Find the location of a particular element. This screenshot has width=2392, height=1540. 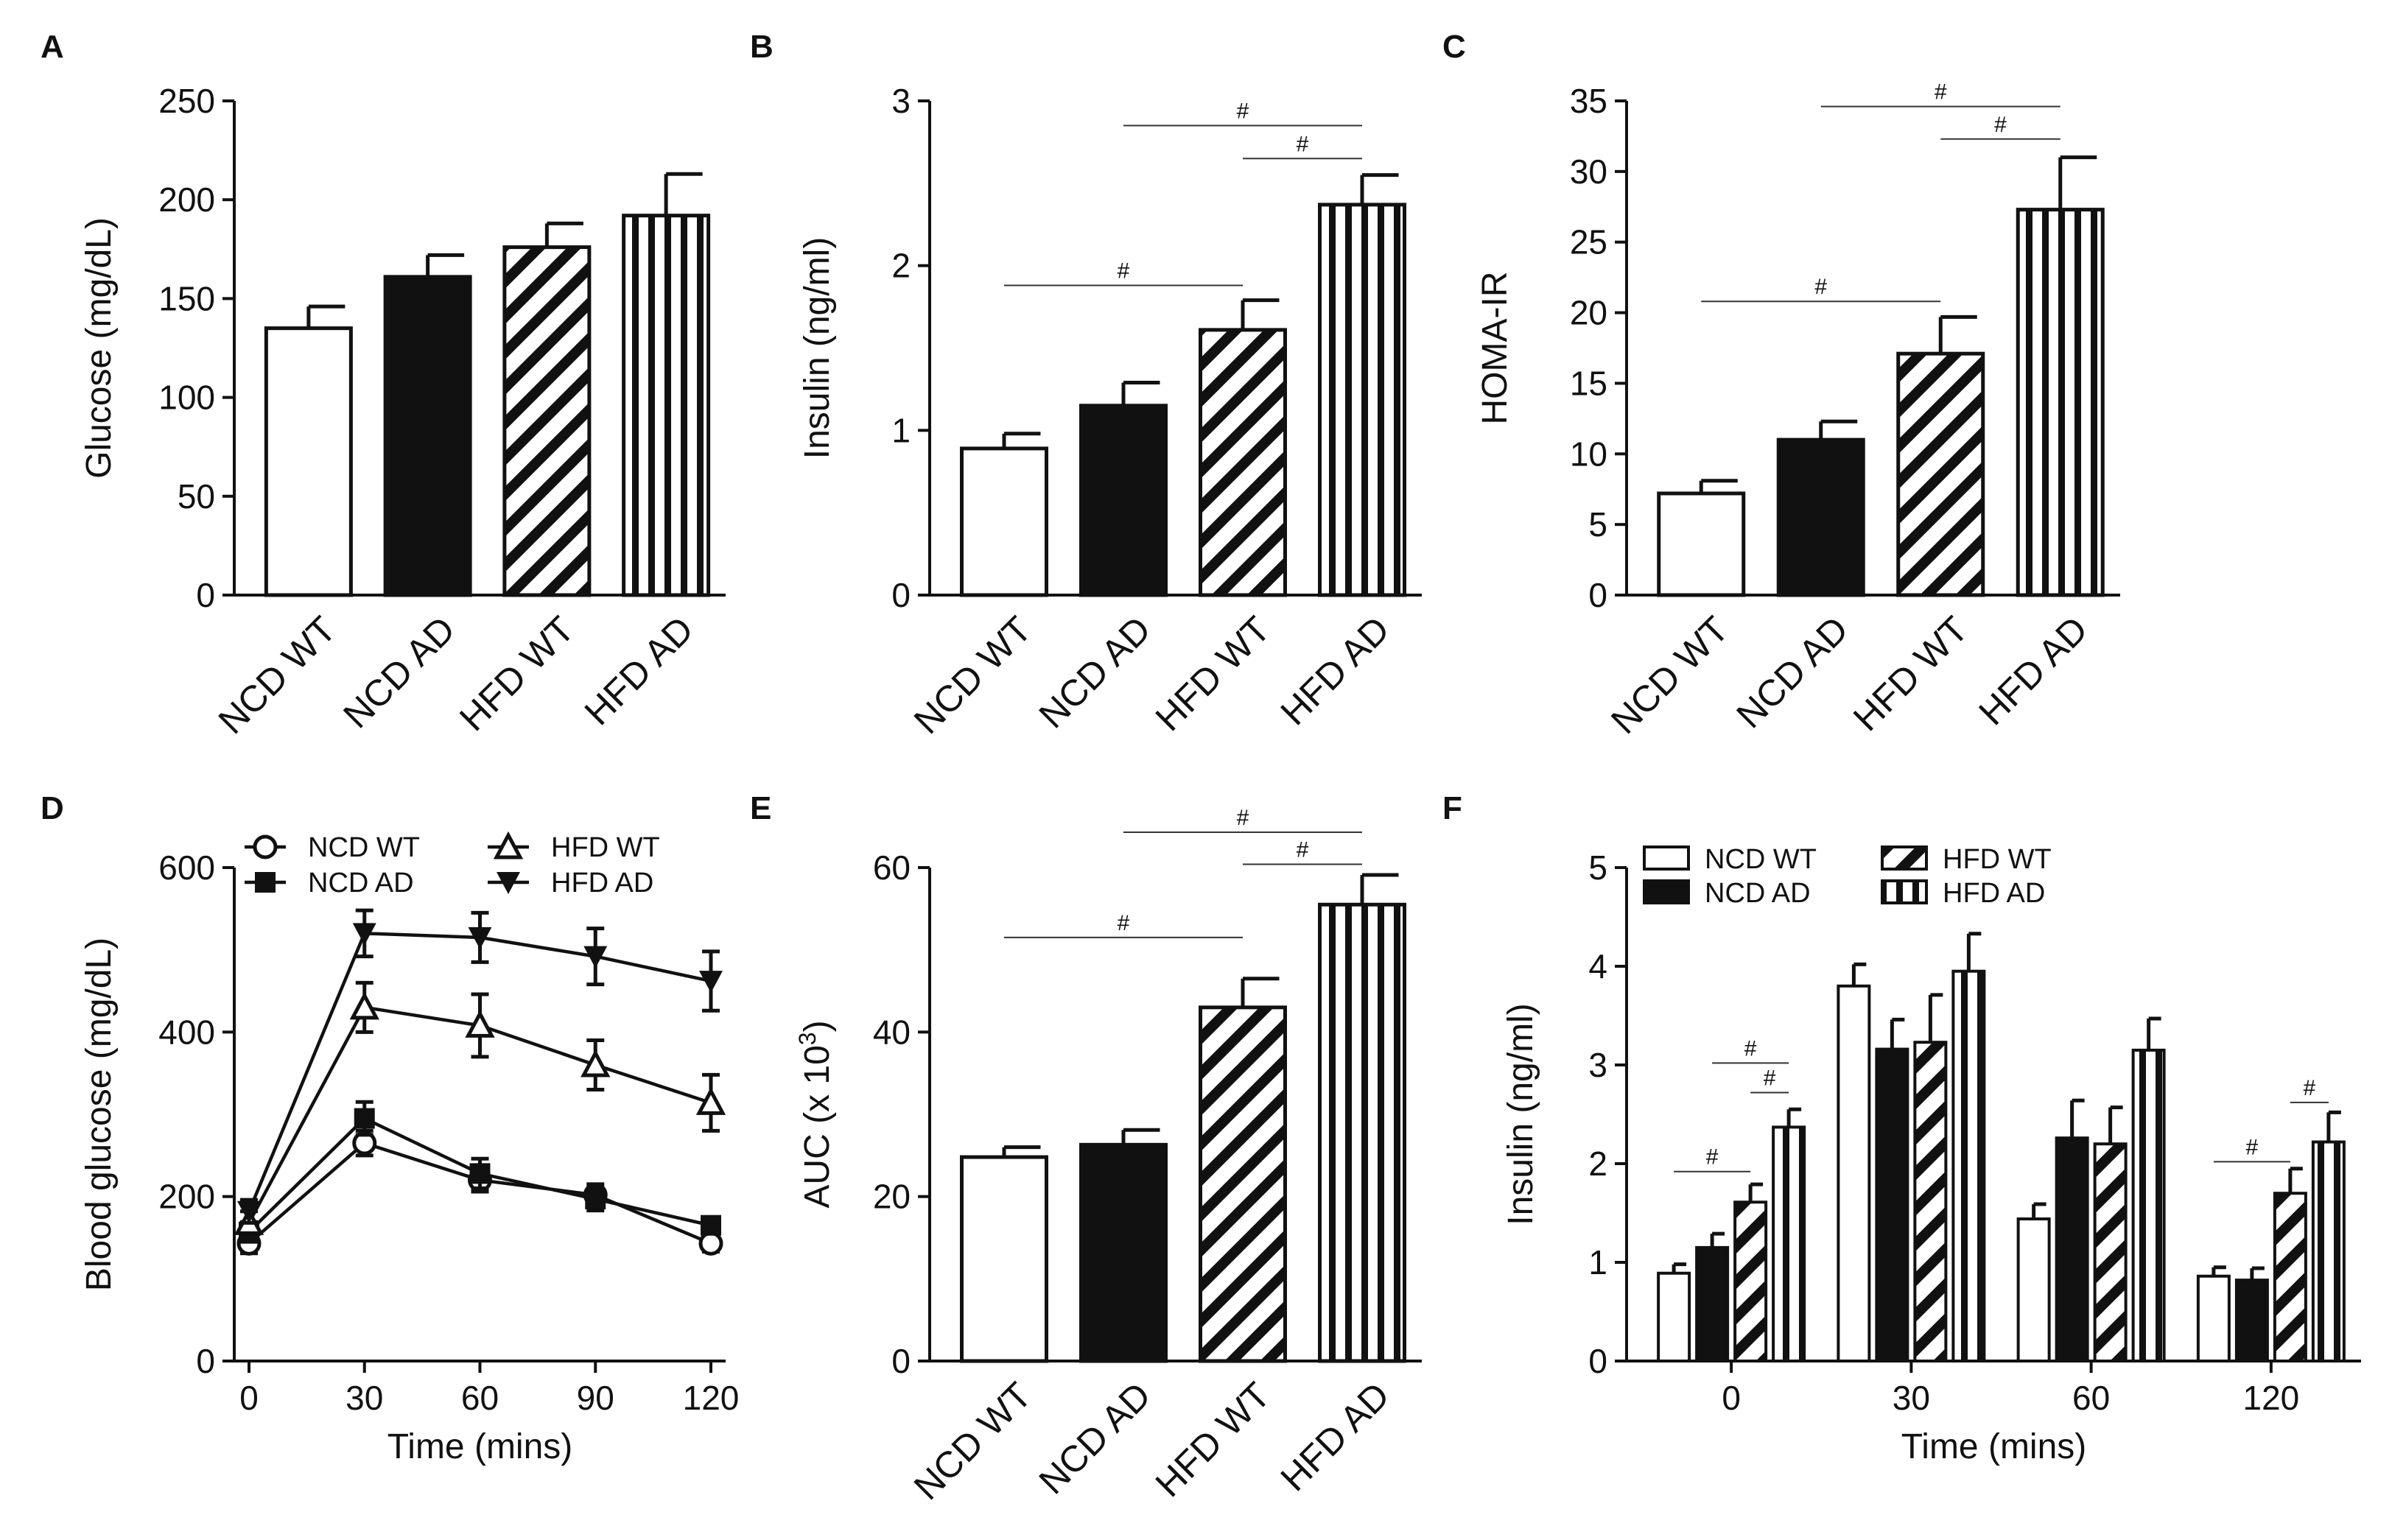

y-tick-label: 60 is located at coordinates (892, 867).